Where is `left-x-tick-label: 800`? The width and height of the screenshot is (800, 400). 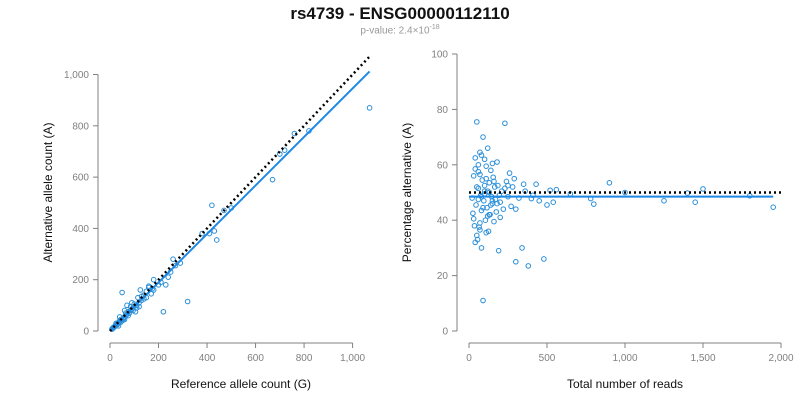
left-x-tick-label: 800 is located at coordinates (304, 358).